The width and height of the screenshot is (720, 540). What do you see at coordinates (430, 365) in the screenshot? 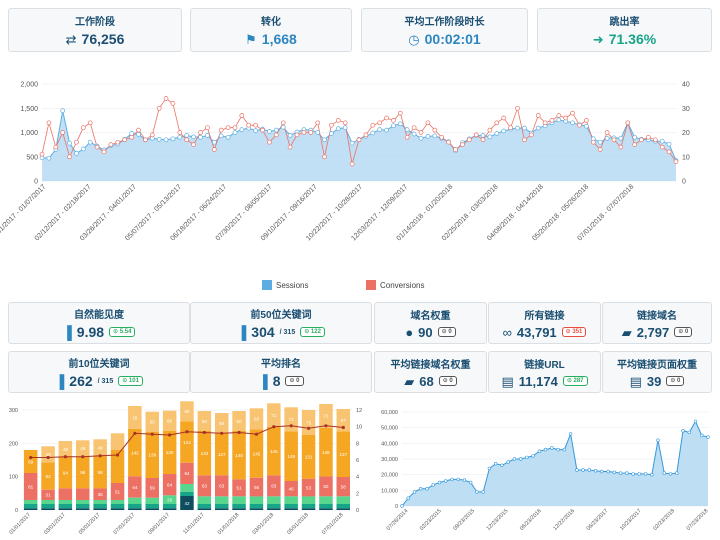
I see `metric-label: 平均链接域名权重` at bounding box center [430, 365].